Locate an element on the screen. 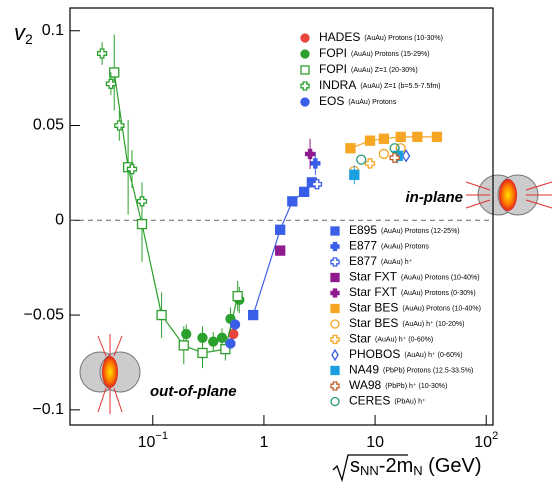 The image size is (558, 486). legend-entry: WA98 (PbPb) h⁺ (10-30%) is located at coordinates (398, 385).